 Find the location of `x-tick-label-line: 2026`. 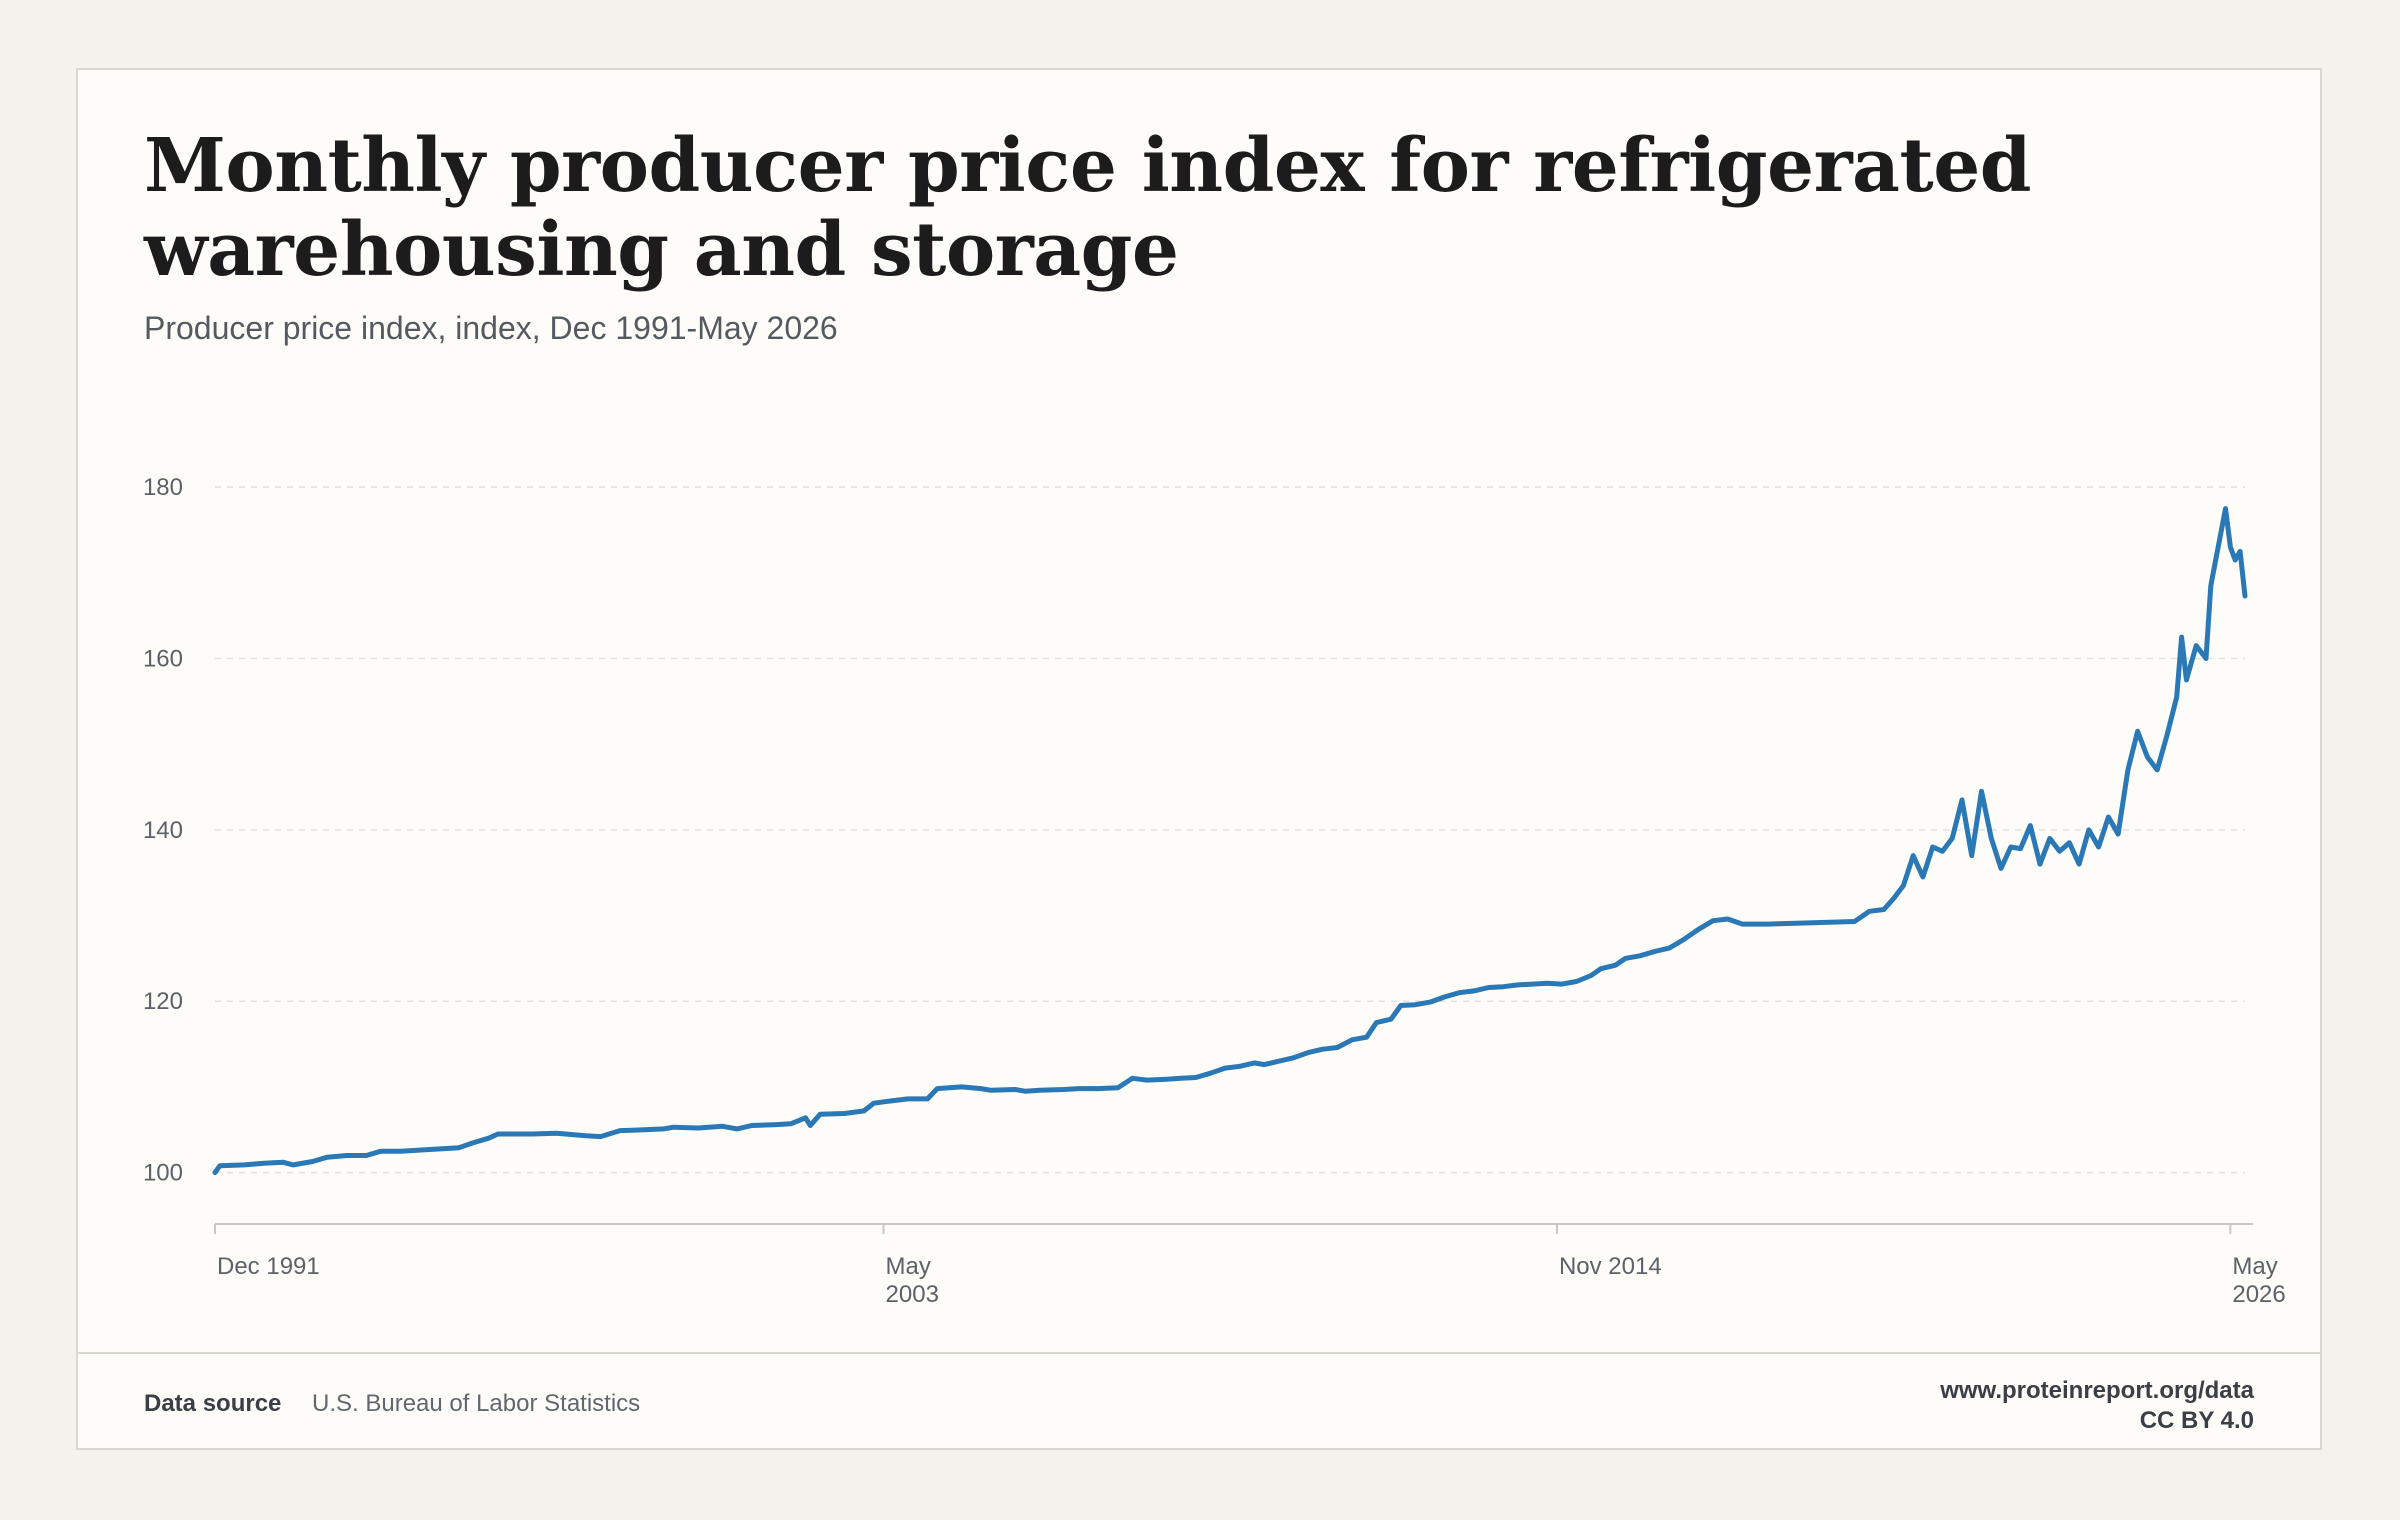

x-tick-label-line: 2026 is located at coordinates (2258, 1294).